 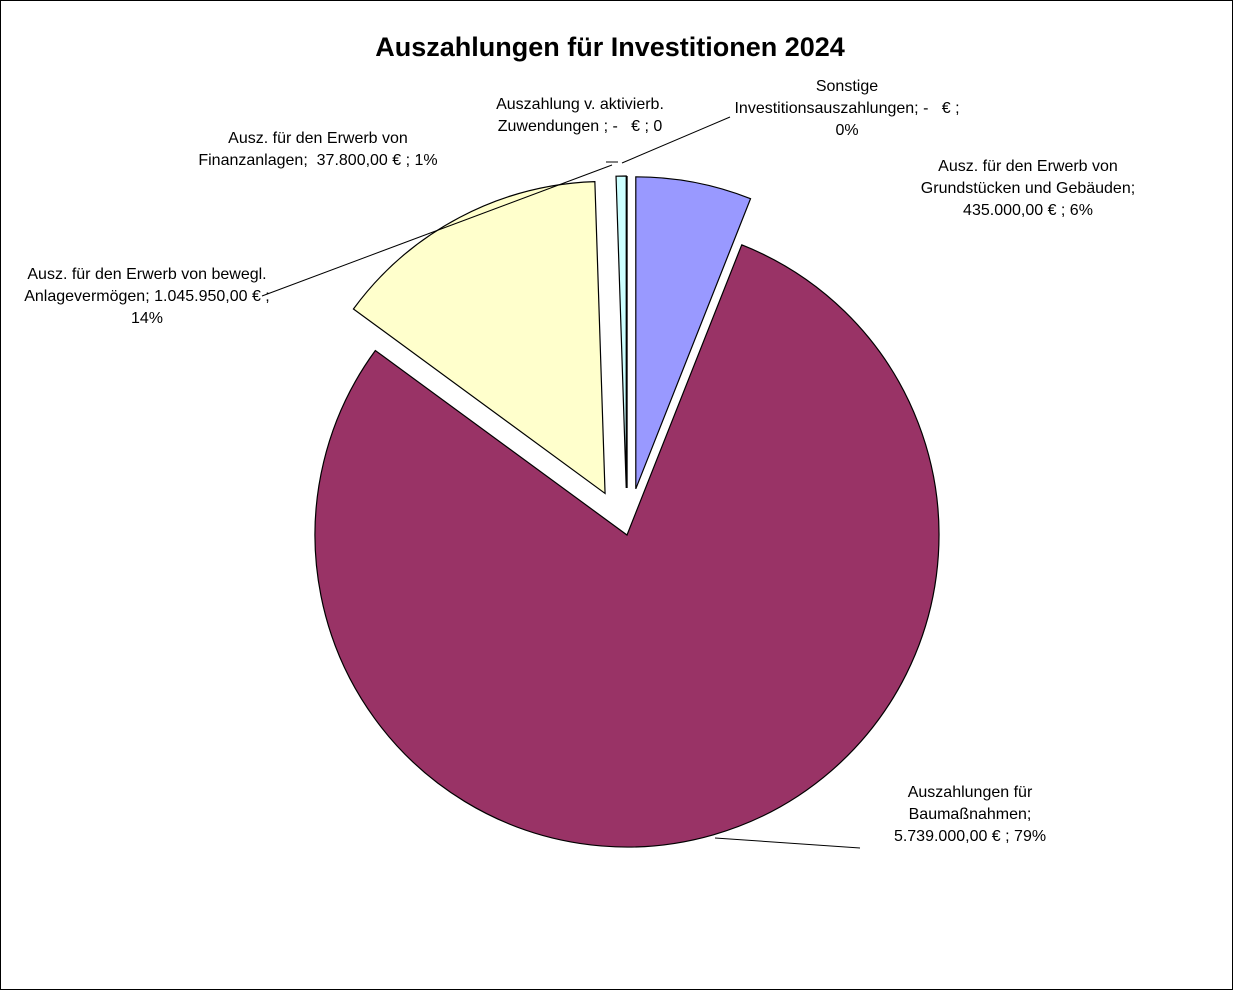 I want to click on value-label: ; - € ; 0, so click(x=631, y=126).